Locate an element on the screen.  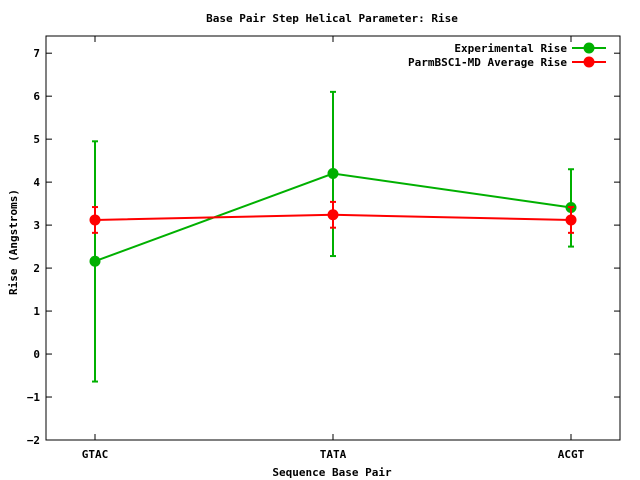
y-tick-label: −1 is located at coordinates (34, 397).